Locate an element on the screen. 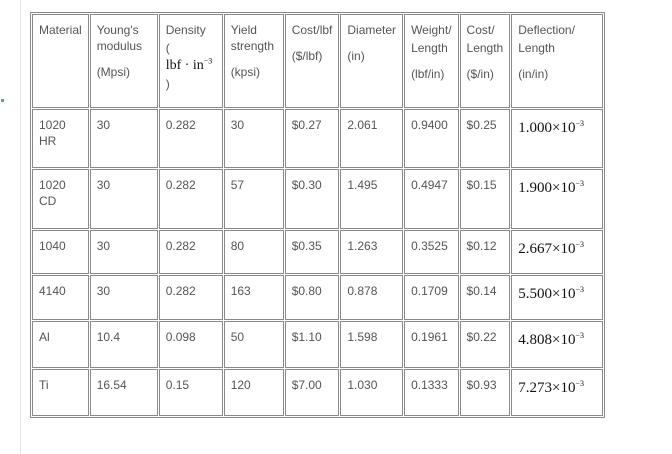  deflection-base: 1.000×10 is located at coordinates (547, 128).